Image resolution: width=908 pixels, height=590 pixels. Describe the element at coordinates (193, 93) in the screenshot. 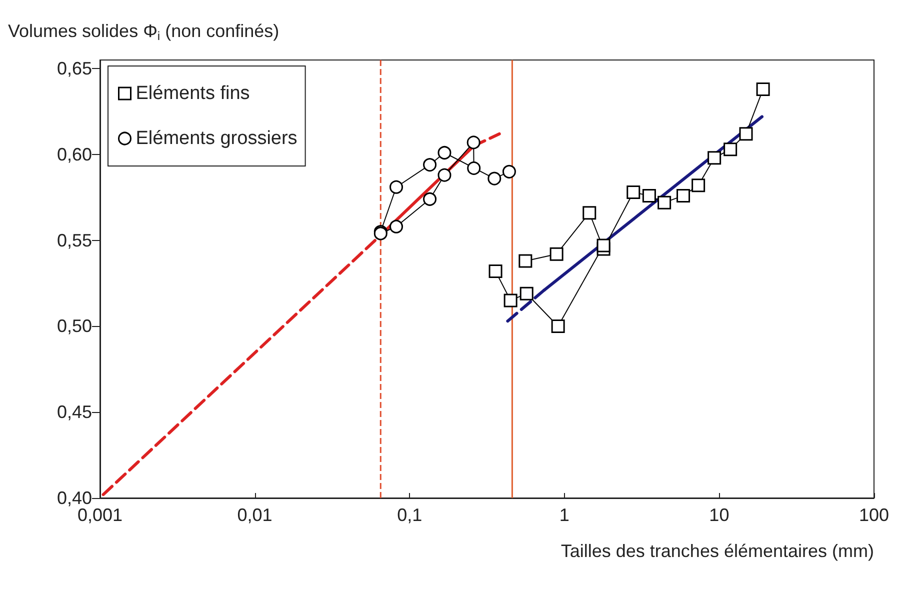

I see `legend-label: Eléments fins` at that location.